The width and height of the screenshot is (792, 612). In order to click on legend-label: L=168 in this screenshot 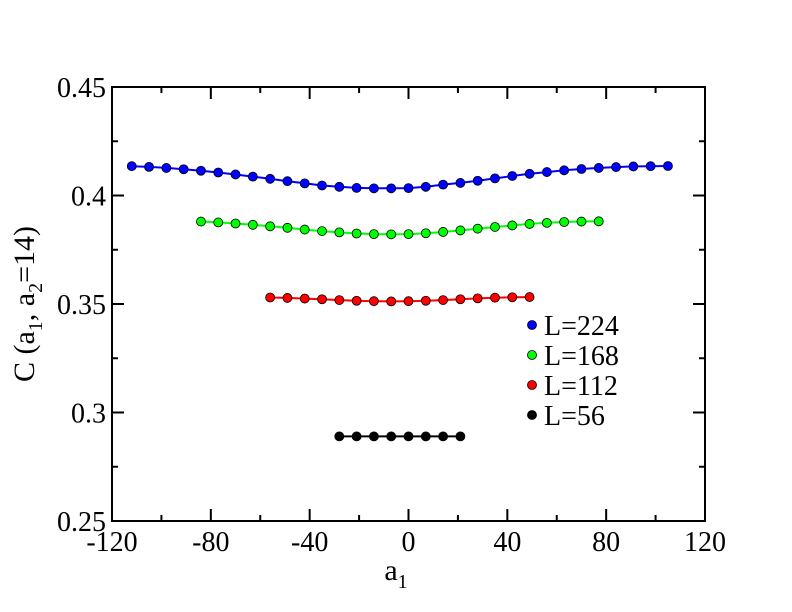, I will do `click(581, 356)`.